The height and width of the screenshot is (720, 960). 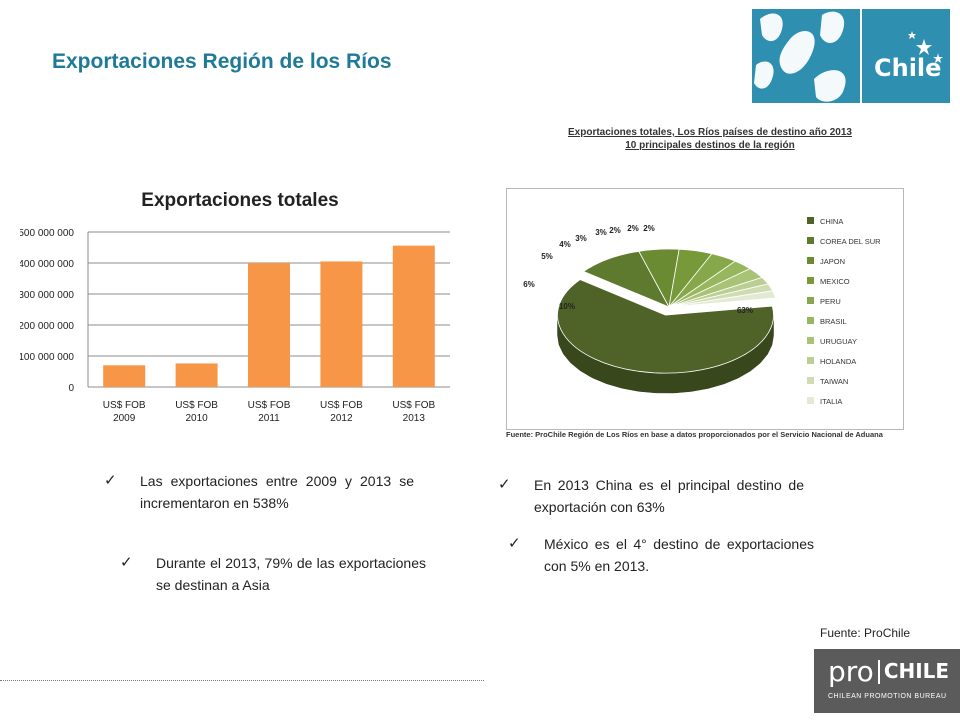 What do you see at coordinates (832, 261) in the screenshot?
I see `legend-label: JAPON` at bounding box center [832, 261].